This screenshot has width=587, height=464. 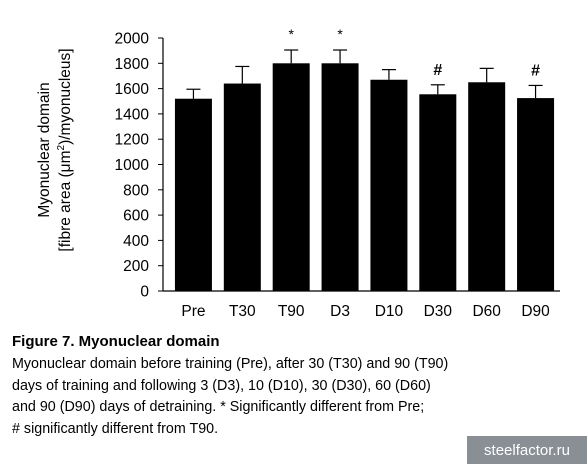 What do you see at coordinates (132, 165) in the screenshot?
I see `y-tick-label: 1000` at bounding box center [132, 165].